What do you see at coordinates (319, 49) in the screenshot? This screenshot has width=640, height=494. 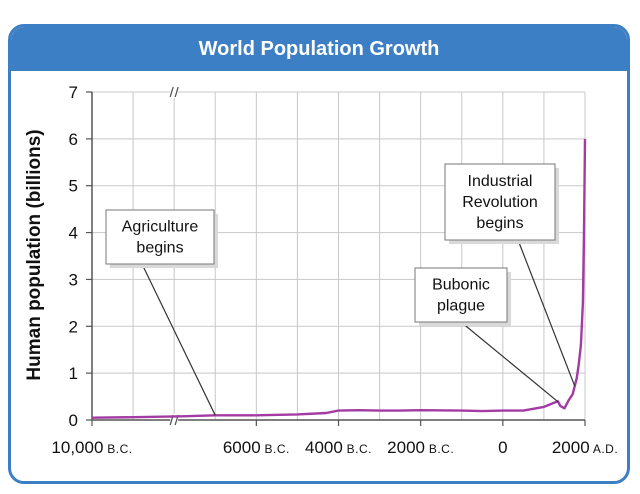 I see `chart-title: World Population Growth` at bounding box center [319, 49].